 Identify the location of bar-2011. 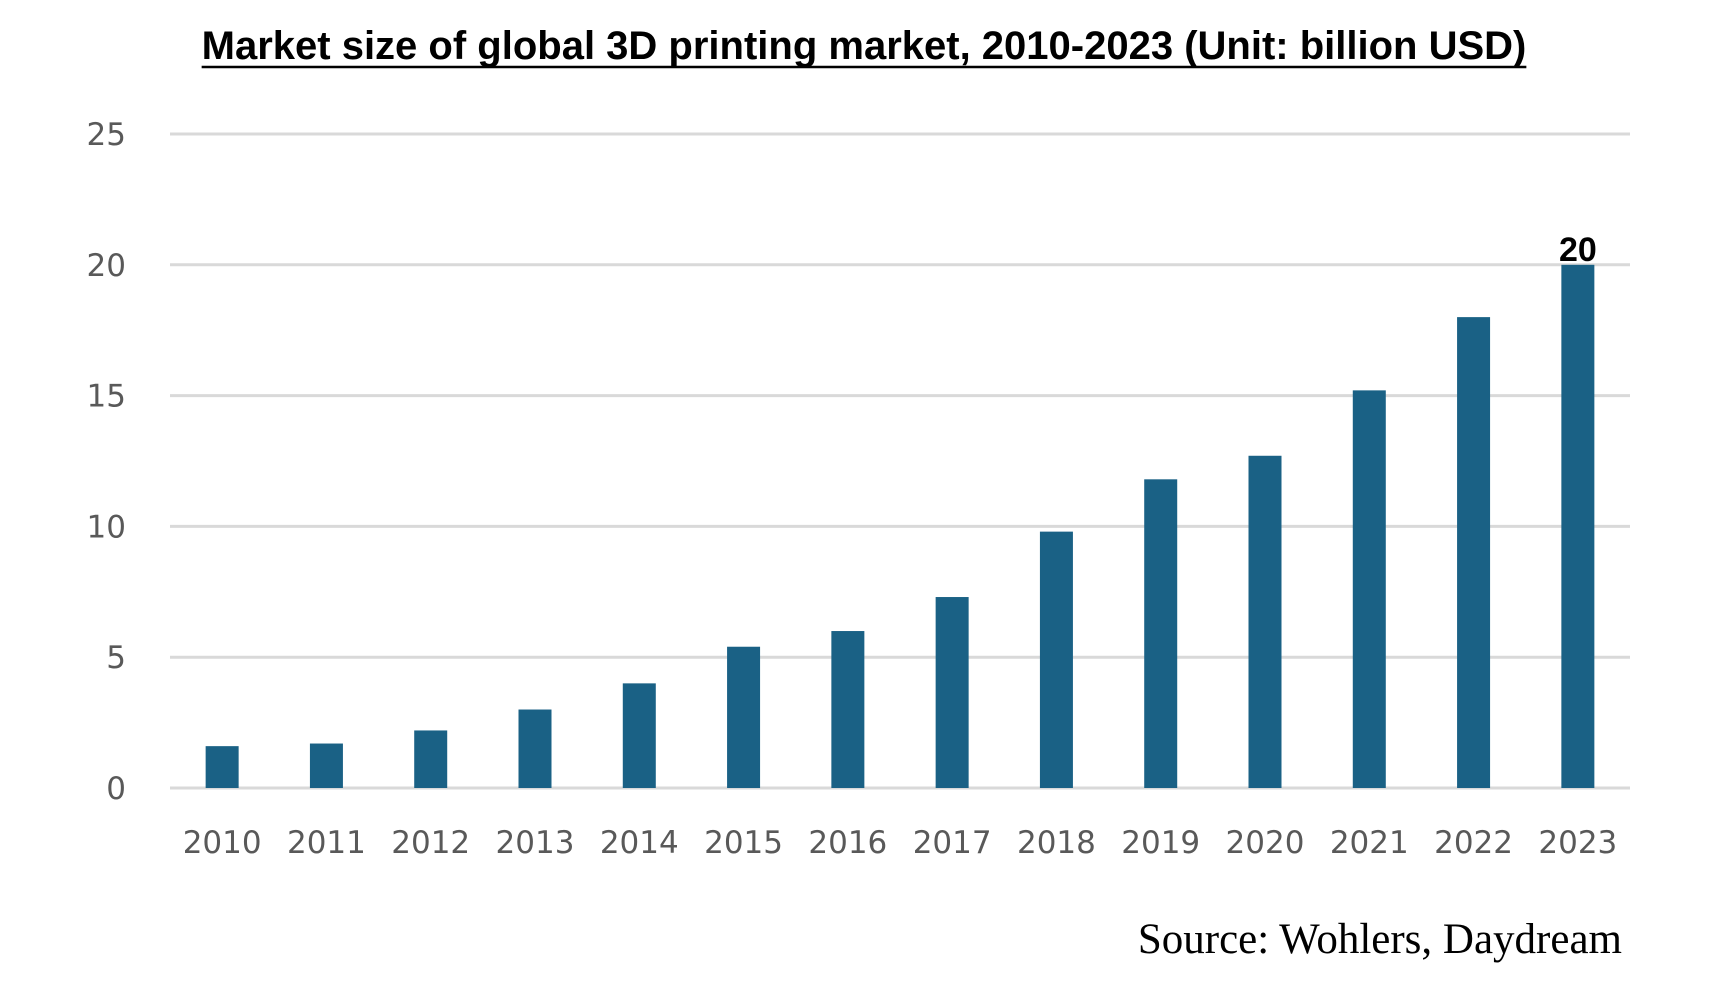
(326, 765).